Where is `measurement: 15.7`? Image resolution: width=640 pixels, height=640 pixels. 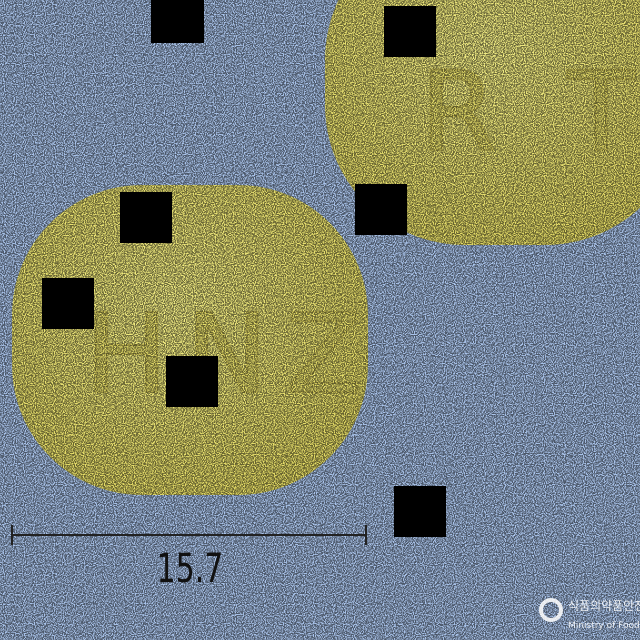 measurement: 15.7 is located at coordinates (190, 569).